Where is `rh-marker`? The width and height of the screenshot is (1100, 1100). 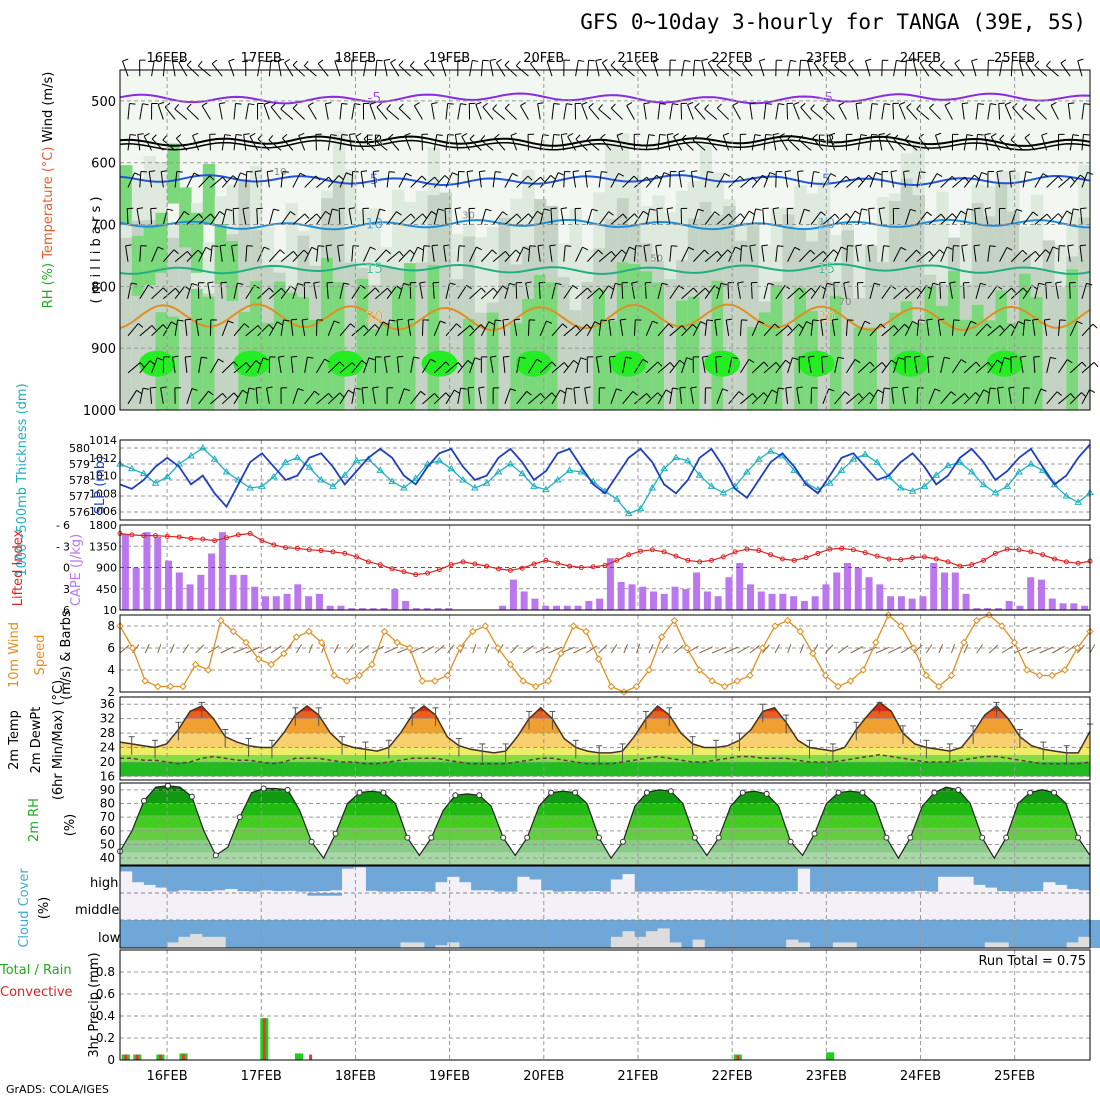 rh-marker is located at coordinates (479, 795).